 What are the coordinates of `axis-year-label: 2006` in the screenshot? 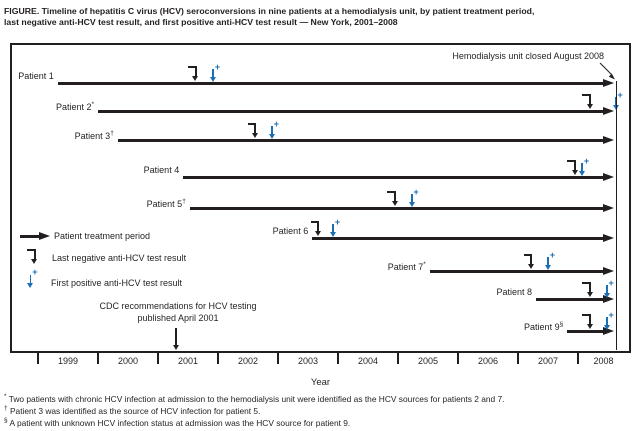 It's located at (488, 361).